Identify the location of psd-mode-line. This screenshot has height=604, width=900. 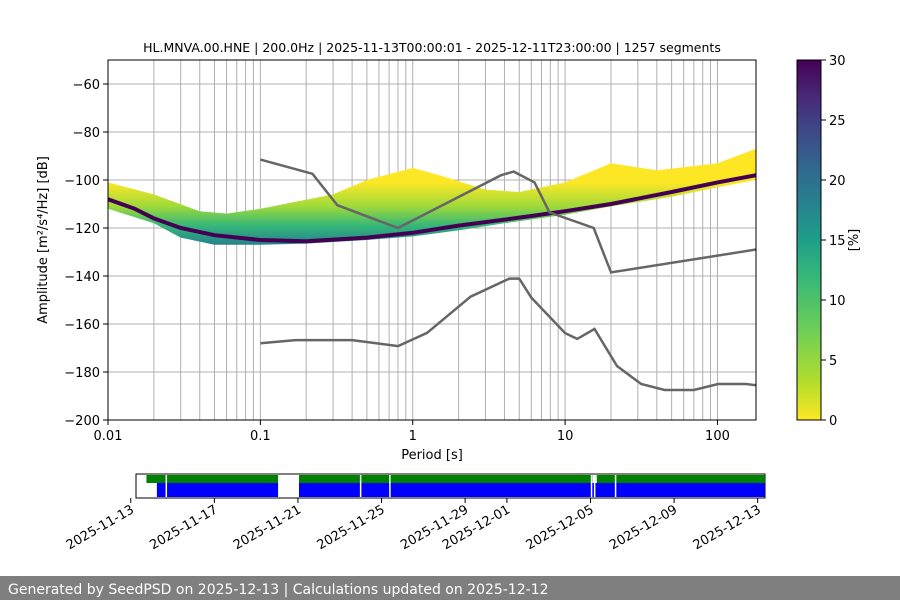
(432, 208).